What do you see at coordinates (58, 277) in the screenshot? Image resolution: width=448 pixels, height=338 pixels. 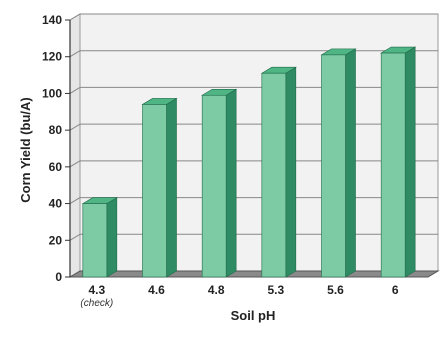 I see `y-tick-label: 0` at bounding box center [58, 277].